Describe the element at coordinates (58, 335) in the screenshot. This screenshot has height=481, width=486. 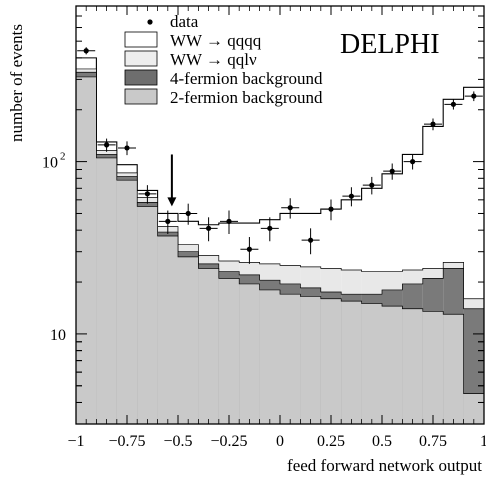
I see `y-tick-label-0: 10` at that location.